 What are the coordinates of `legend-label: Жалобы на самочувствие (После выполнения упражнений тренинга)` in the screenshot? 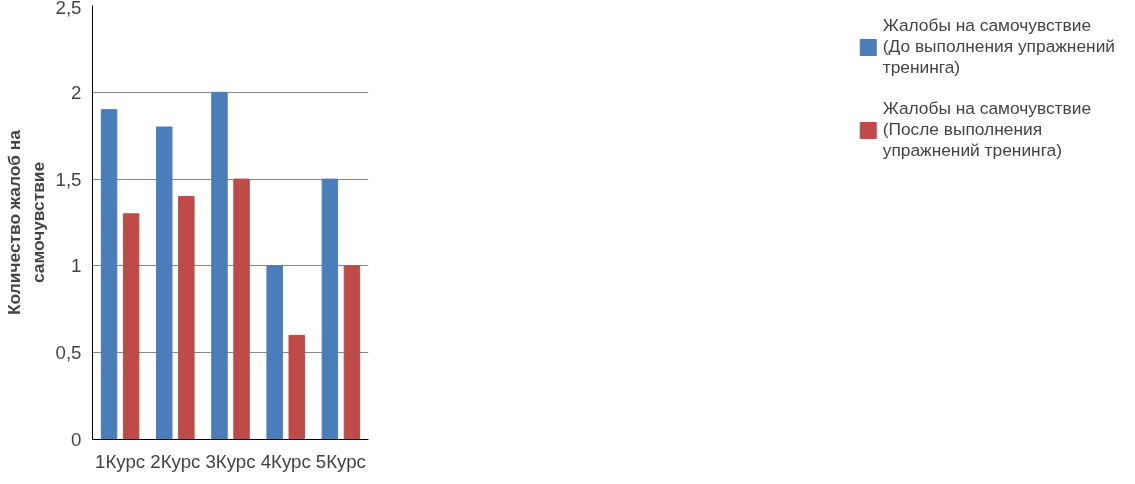 It's located at (987, 129).